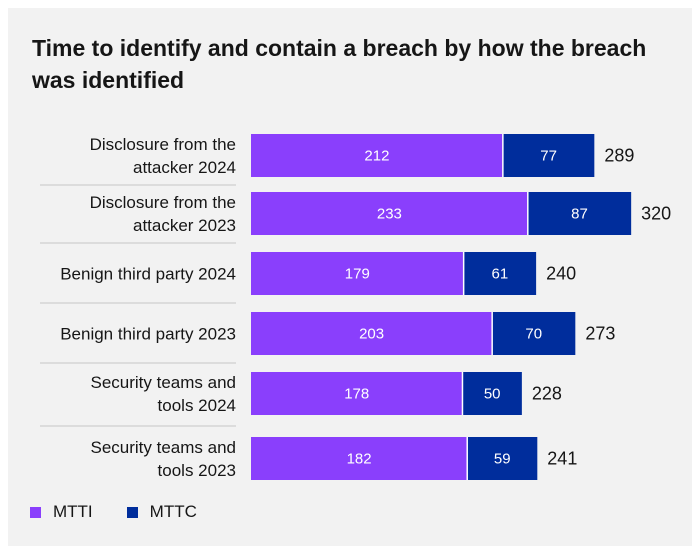 The image size is (698, 550). Describe the element at coordinates (184, 225) in the screenshot. I see `category-label: attacker 2023` at that location.